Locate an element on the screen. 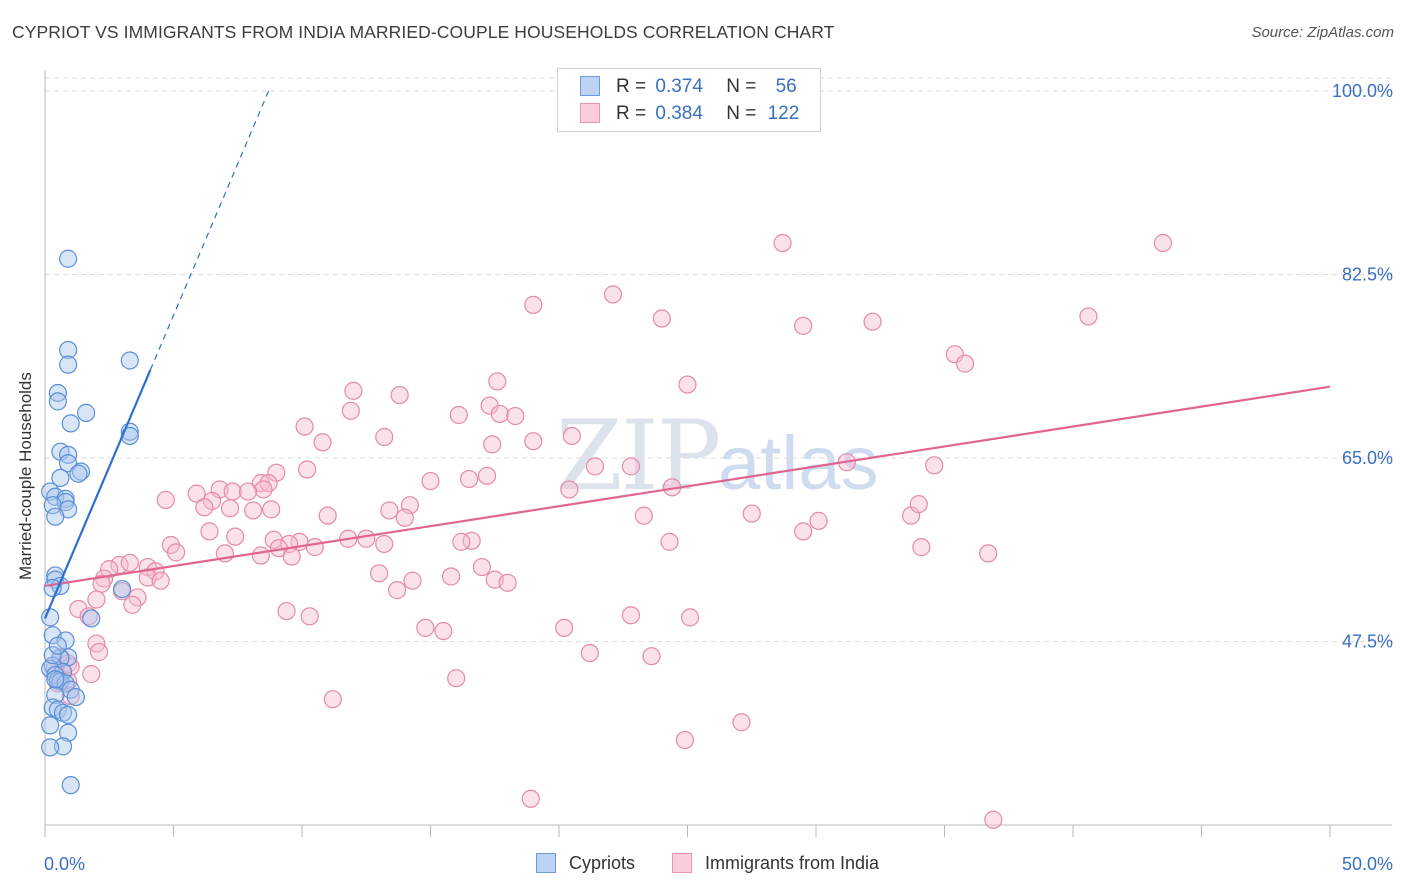 The height and width of the screenshot is (892, 1406). source-label: Source: ZipAtlas.com is located at coordinates (1322, 32).